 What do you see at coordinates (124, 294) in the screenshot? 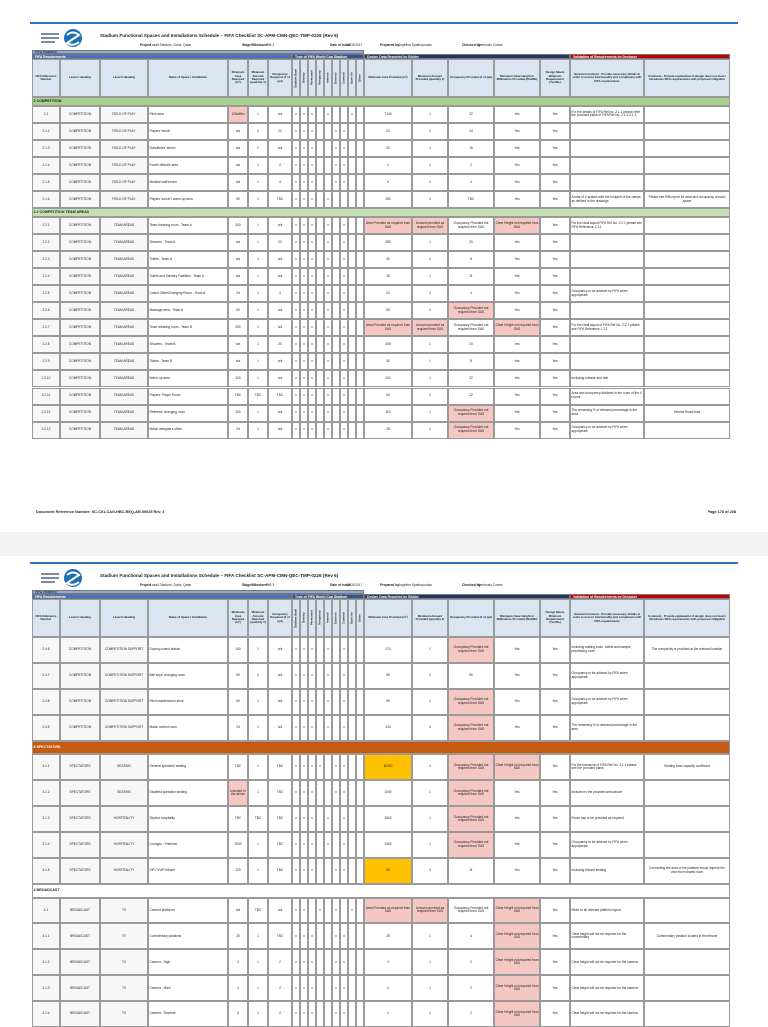
I see `table-cell: TEAM AREAS` at bounding box center [124, 294].